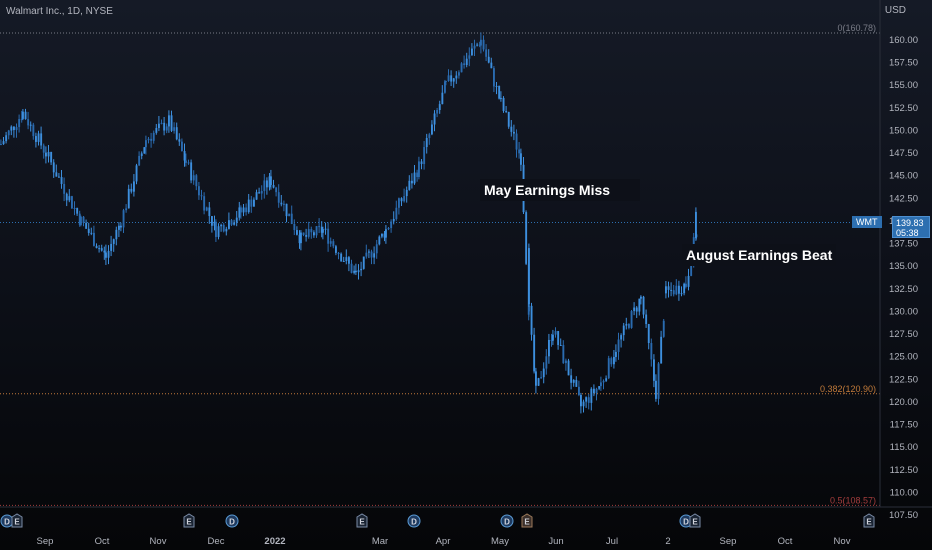  I want to click on chart-title: Walmart Inc., 1D, NYSE, so click(59, 11).